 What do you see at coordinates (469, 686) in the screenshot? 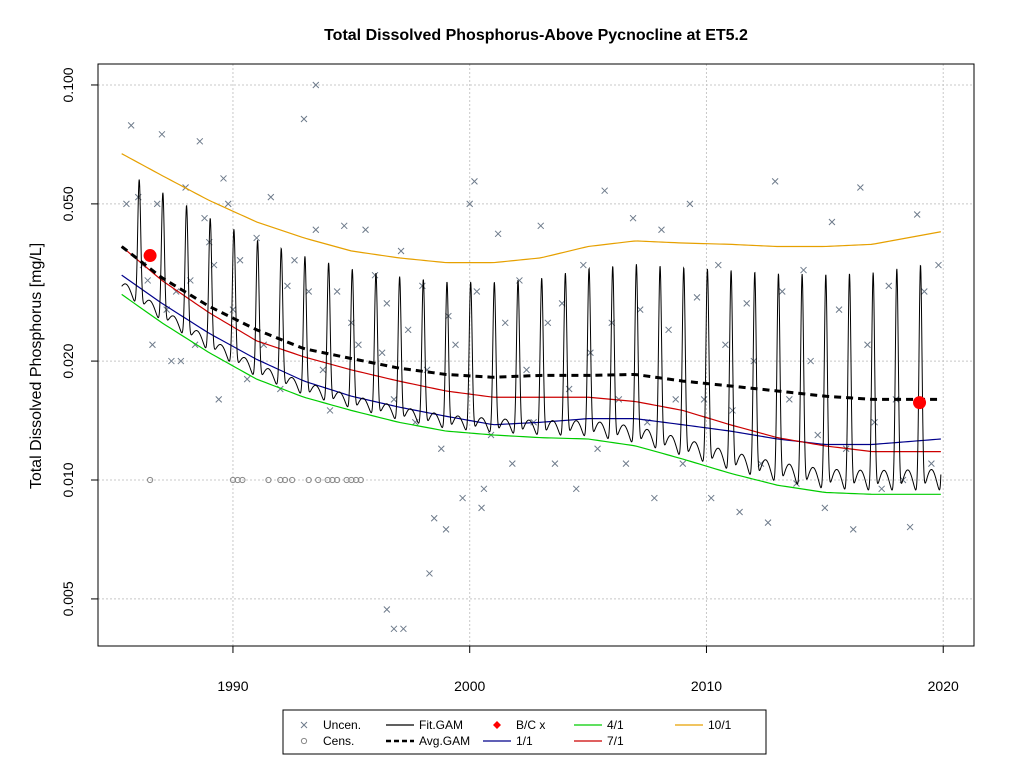
I see `x-tick-label: 2000` at bounding box center [469, 686].